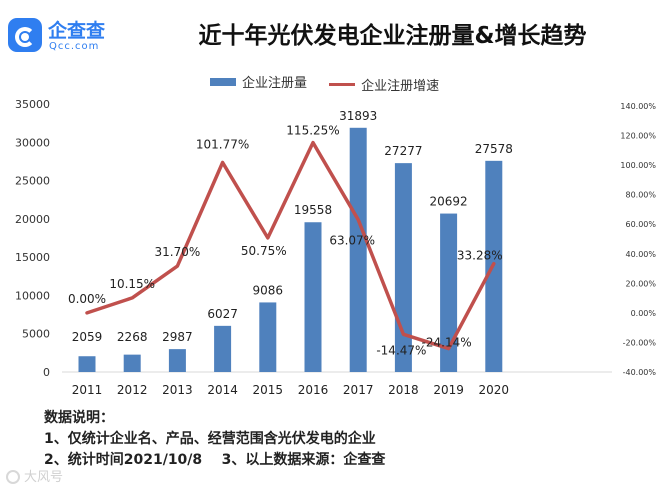 The width and height of the screenshot is (668, 491). I want to click on legend-item-line: 企业注册增速, so click(384, 84).